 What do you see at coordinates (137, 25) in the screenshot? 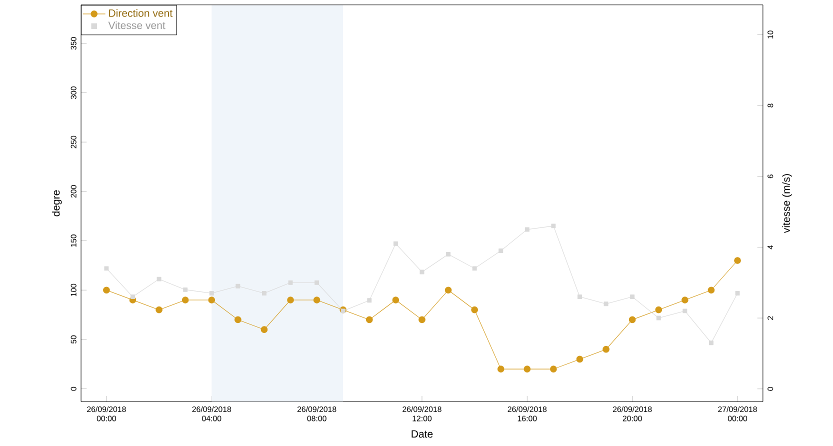
I see `legend-label: Vitesse vent` at bounding box center [137, 25].